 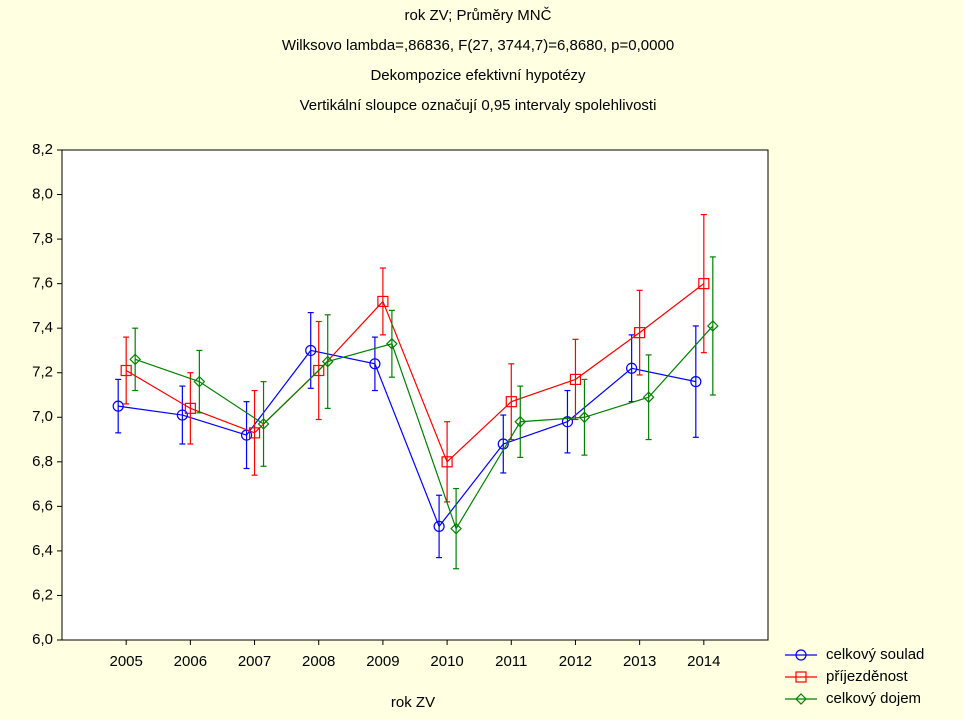 What do you see at coordinates (478, 15) in the screenshot?
I see `chart-title: rok ZV; Průměry MNČ` at bounding box center [478, 15].